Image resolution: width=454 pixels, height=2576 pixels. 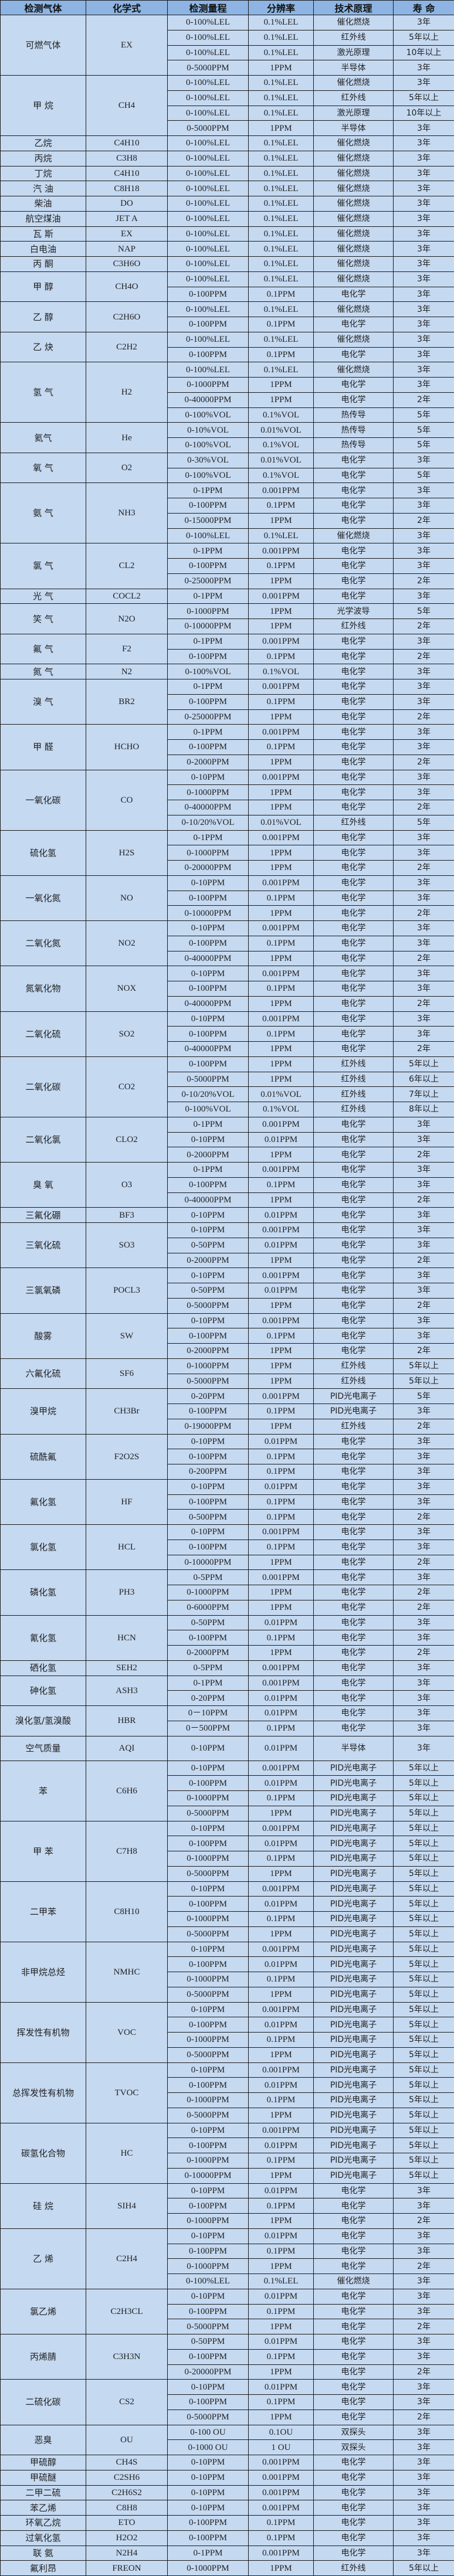 What do you see at coordinates (43, 596) in the screenshot?
I see `gas-name-cell: 光 气` at bounding box center [43, 596].